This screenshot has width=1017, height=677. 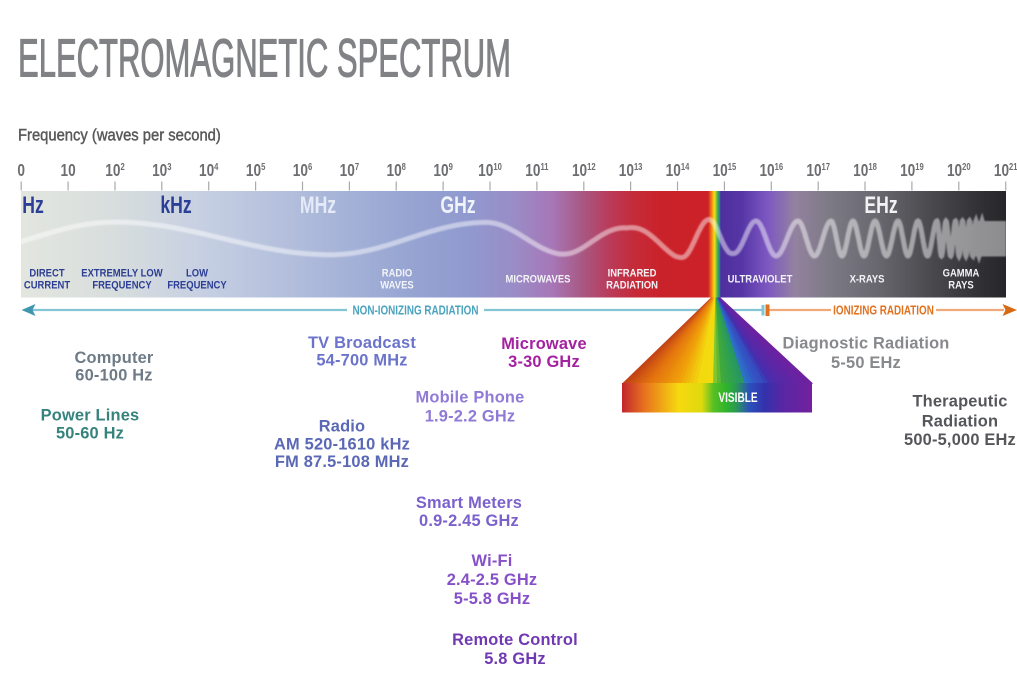 What do you see at coordinates (397, 286) in the screenshot?
I see `svg-text: WAVES` at bounding box center [397, 286].